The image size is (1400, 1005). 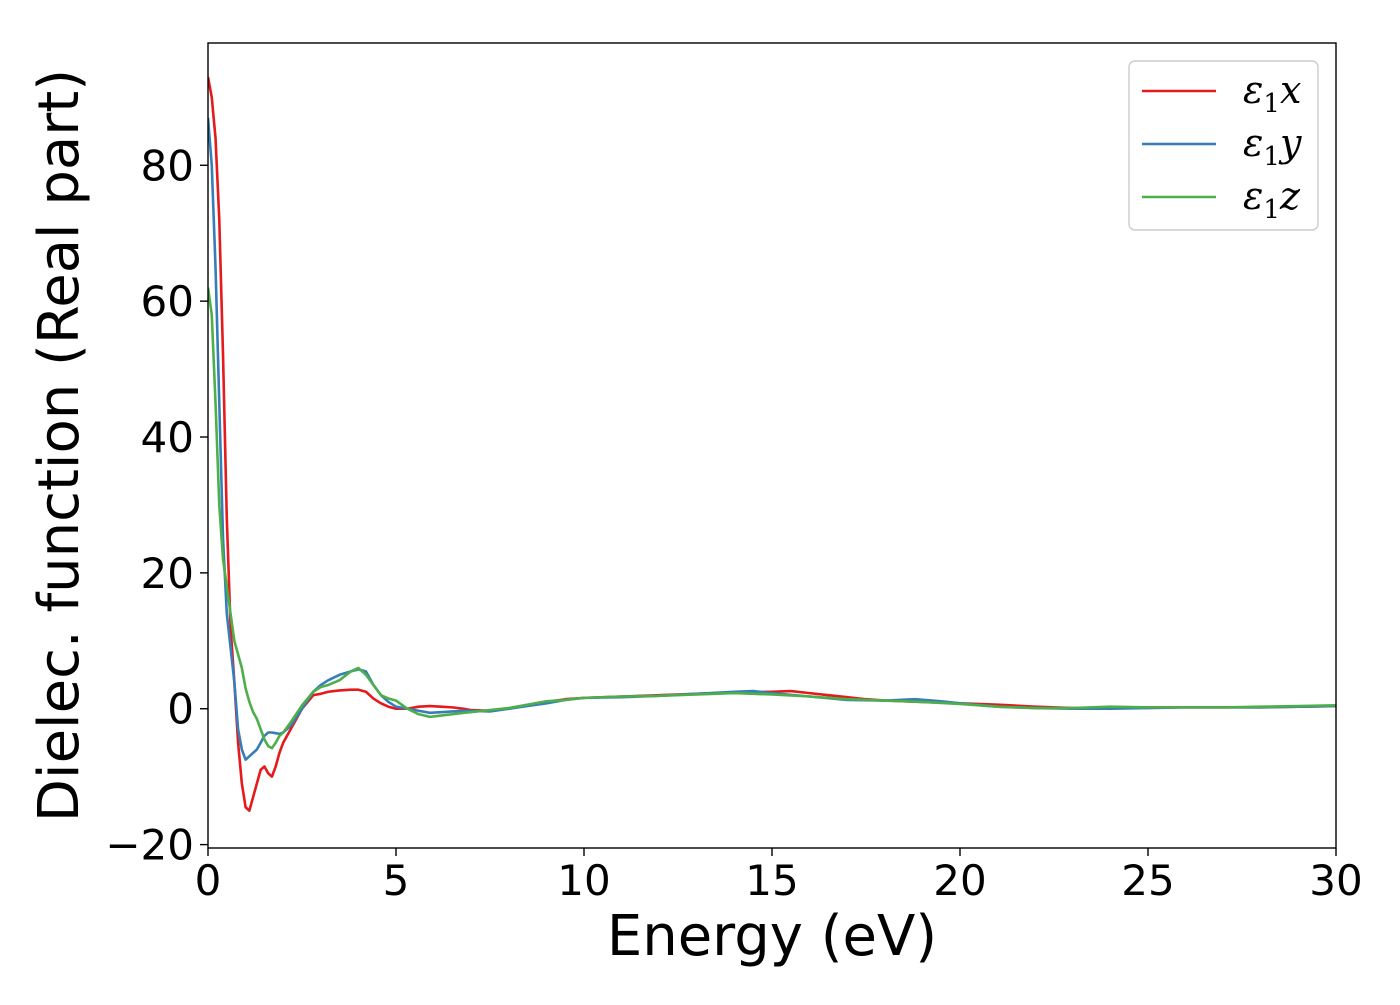 I want to click on y-axis-label: Dielec. function (Real part), so click(x=59, y=445).